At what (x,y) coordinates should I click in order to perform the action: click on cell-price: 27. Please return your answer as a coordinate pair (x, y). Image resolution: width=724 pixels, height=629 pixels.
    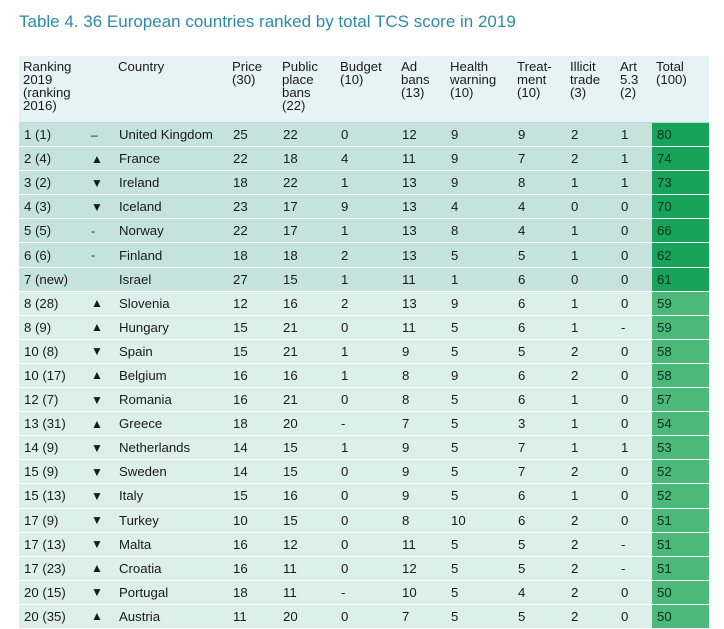
    Looking at the image, I should click on (253, 279).